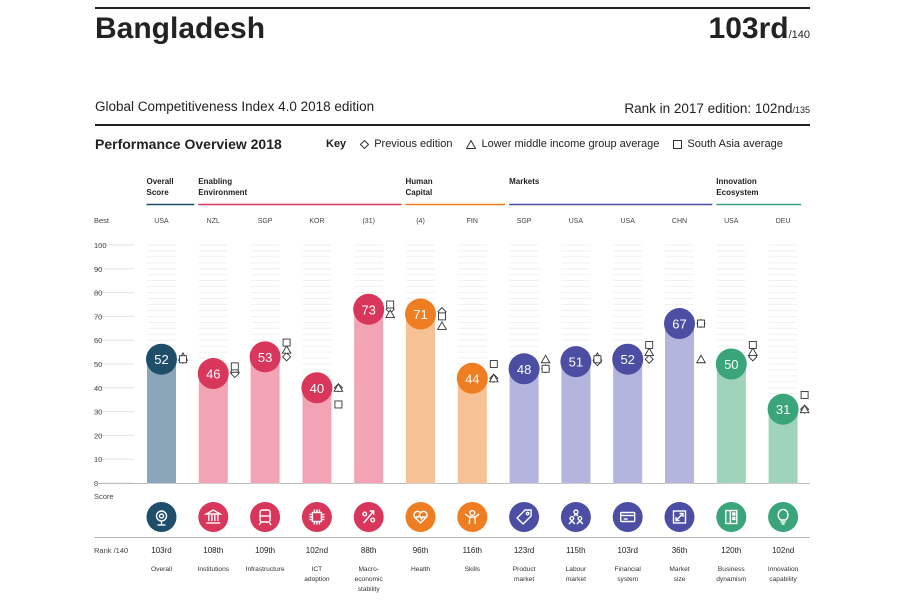 The width and height of the screenshot is (900, 600). I want to click on score-label-value: 52, so click(161, 359).